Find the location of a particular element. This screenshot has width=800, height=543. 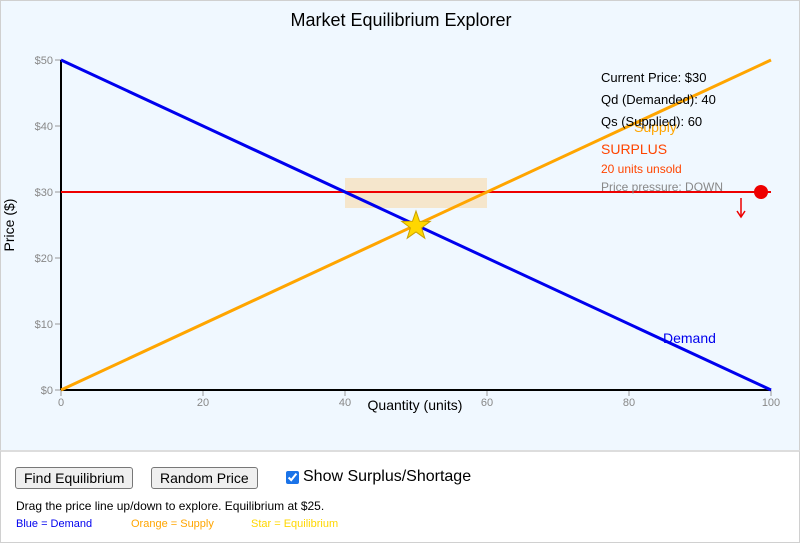

y-axis-ticks: $0 $10 $20 $30 $40 $50 is located at coordinates (48, 226).